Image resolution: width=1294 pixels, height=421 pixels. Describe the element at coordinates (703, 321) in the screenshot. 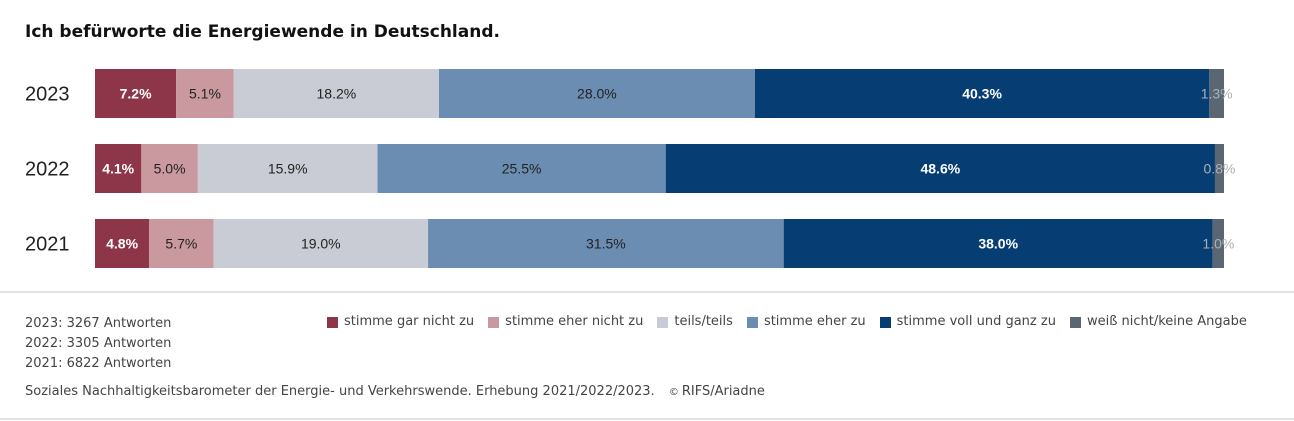

I see `legend-label: teils/teils` at that location.